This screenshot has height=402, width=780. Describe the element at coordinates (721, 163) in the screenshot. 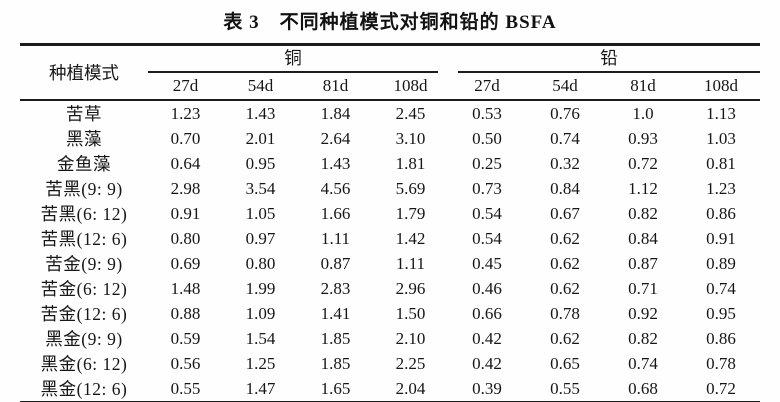

I see `value-cell: 0.81` at that location.